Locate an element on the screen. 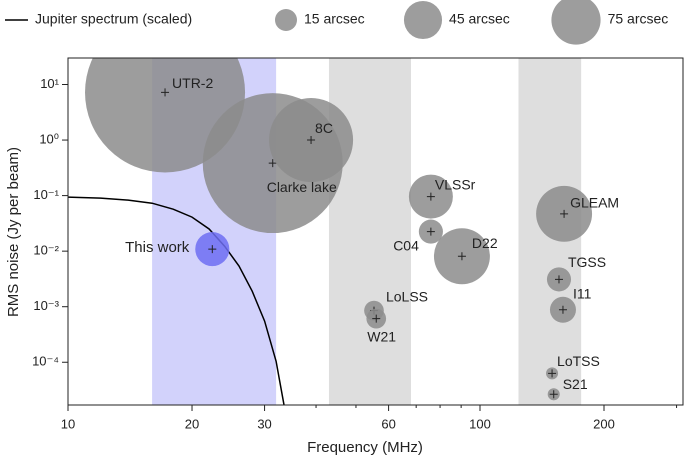  legend-label: 75 arcsec is located at coordinates (638, 19).